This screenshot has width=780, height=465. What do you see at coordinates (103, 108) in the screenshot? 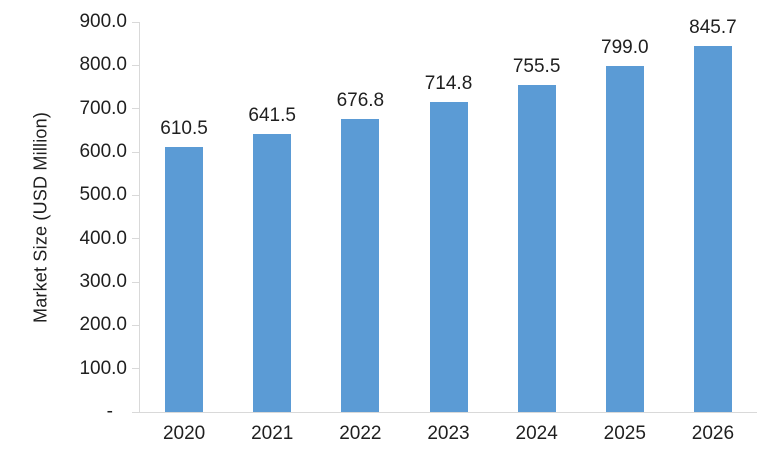
I see `y-axis-tick-label: 700.0` at bounding box center [103, 108].